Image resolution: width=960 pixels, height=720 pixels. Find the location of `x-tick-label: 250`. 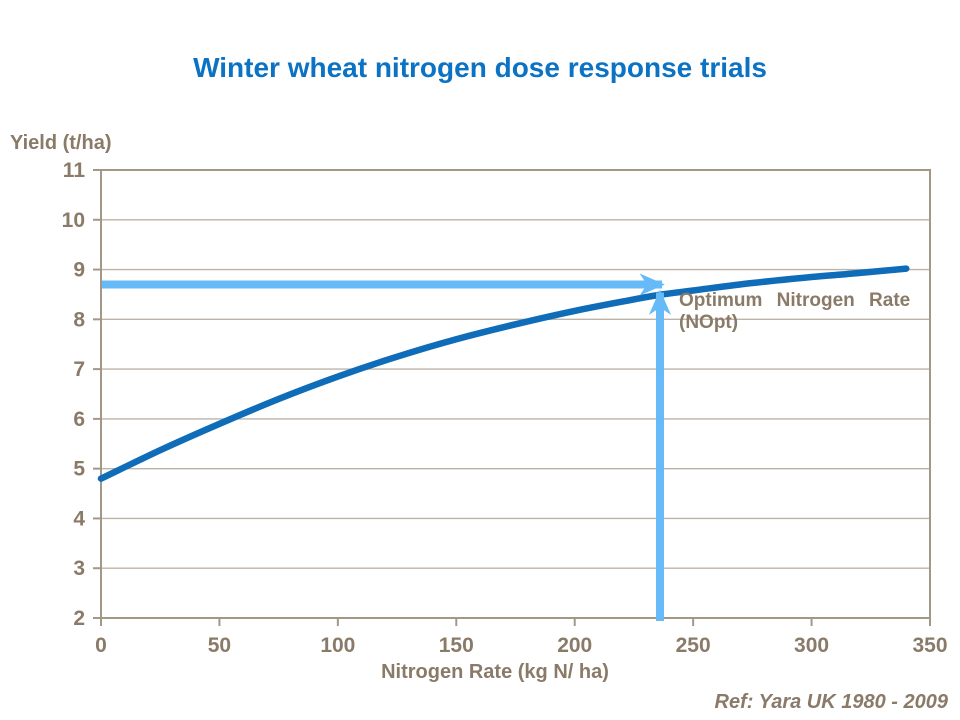

x-tick-label: 250 is located at coordinates (693, 645).